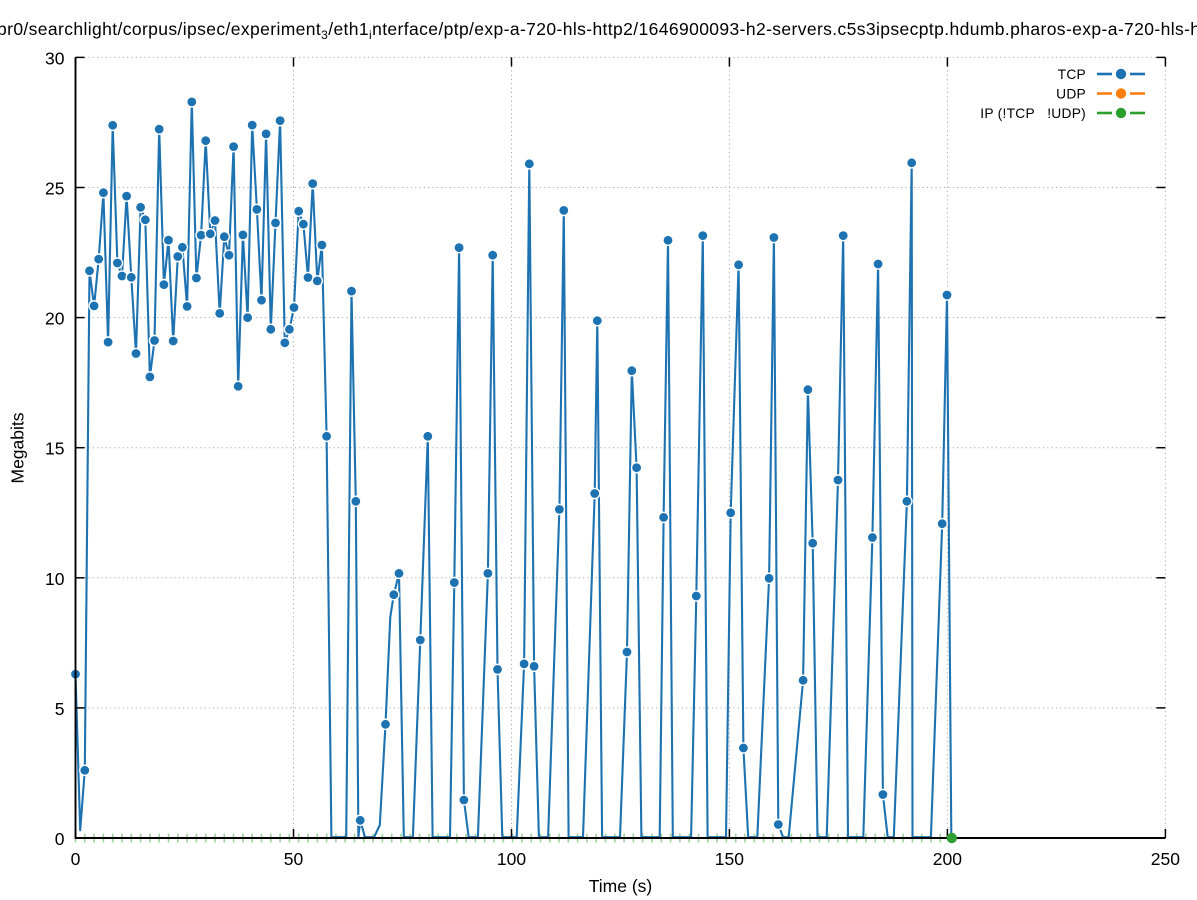 This screenshot has width=1197, height=900. Describe the element at coordinates (1165, 859) in the screenshot. I see `svg-text: 250` at that location.